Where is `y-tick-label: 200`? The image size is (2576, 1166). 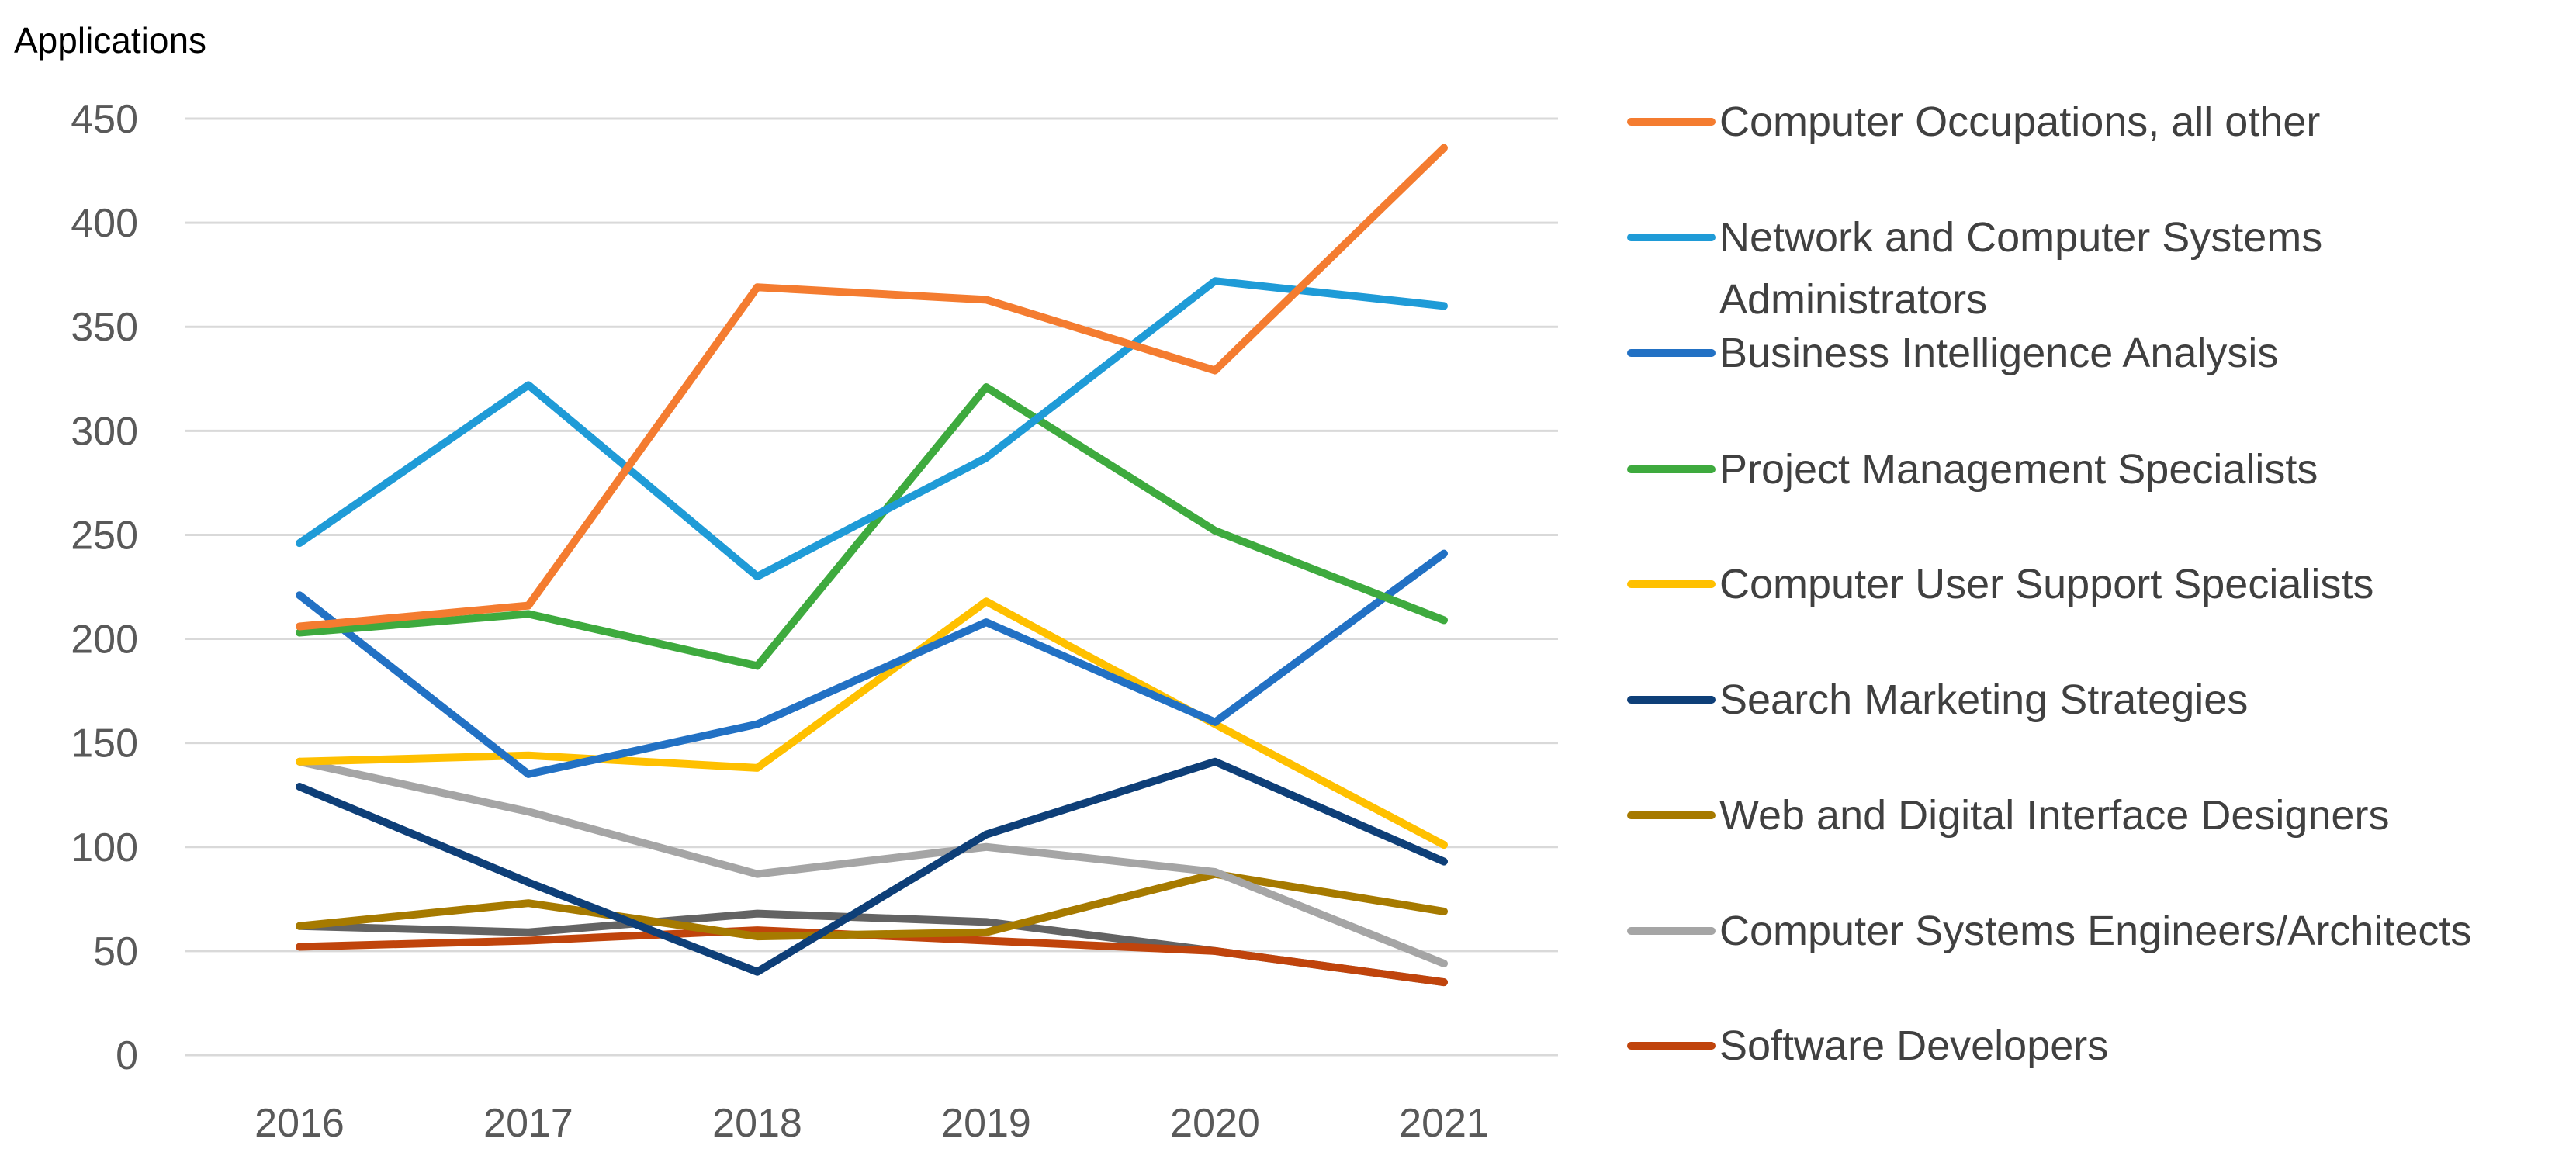 y-tick-label: 200 is located at coordinates (104, 640).